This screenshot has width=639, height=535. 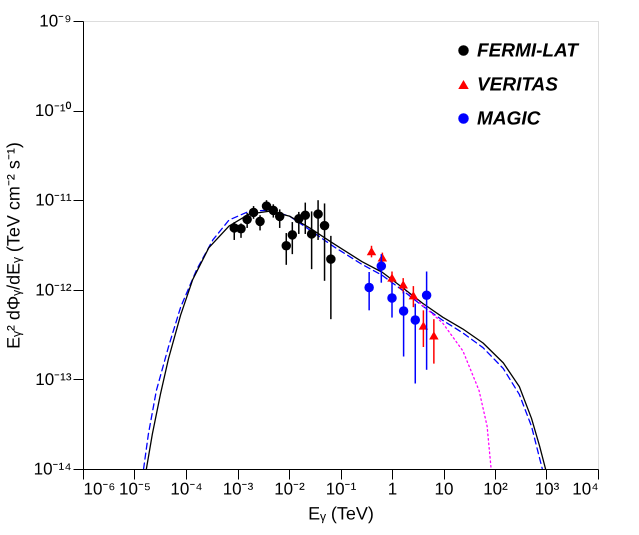 I want to click on x-tick-label: 10⁻⁴, so click(x=186, y=489).